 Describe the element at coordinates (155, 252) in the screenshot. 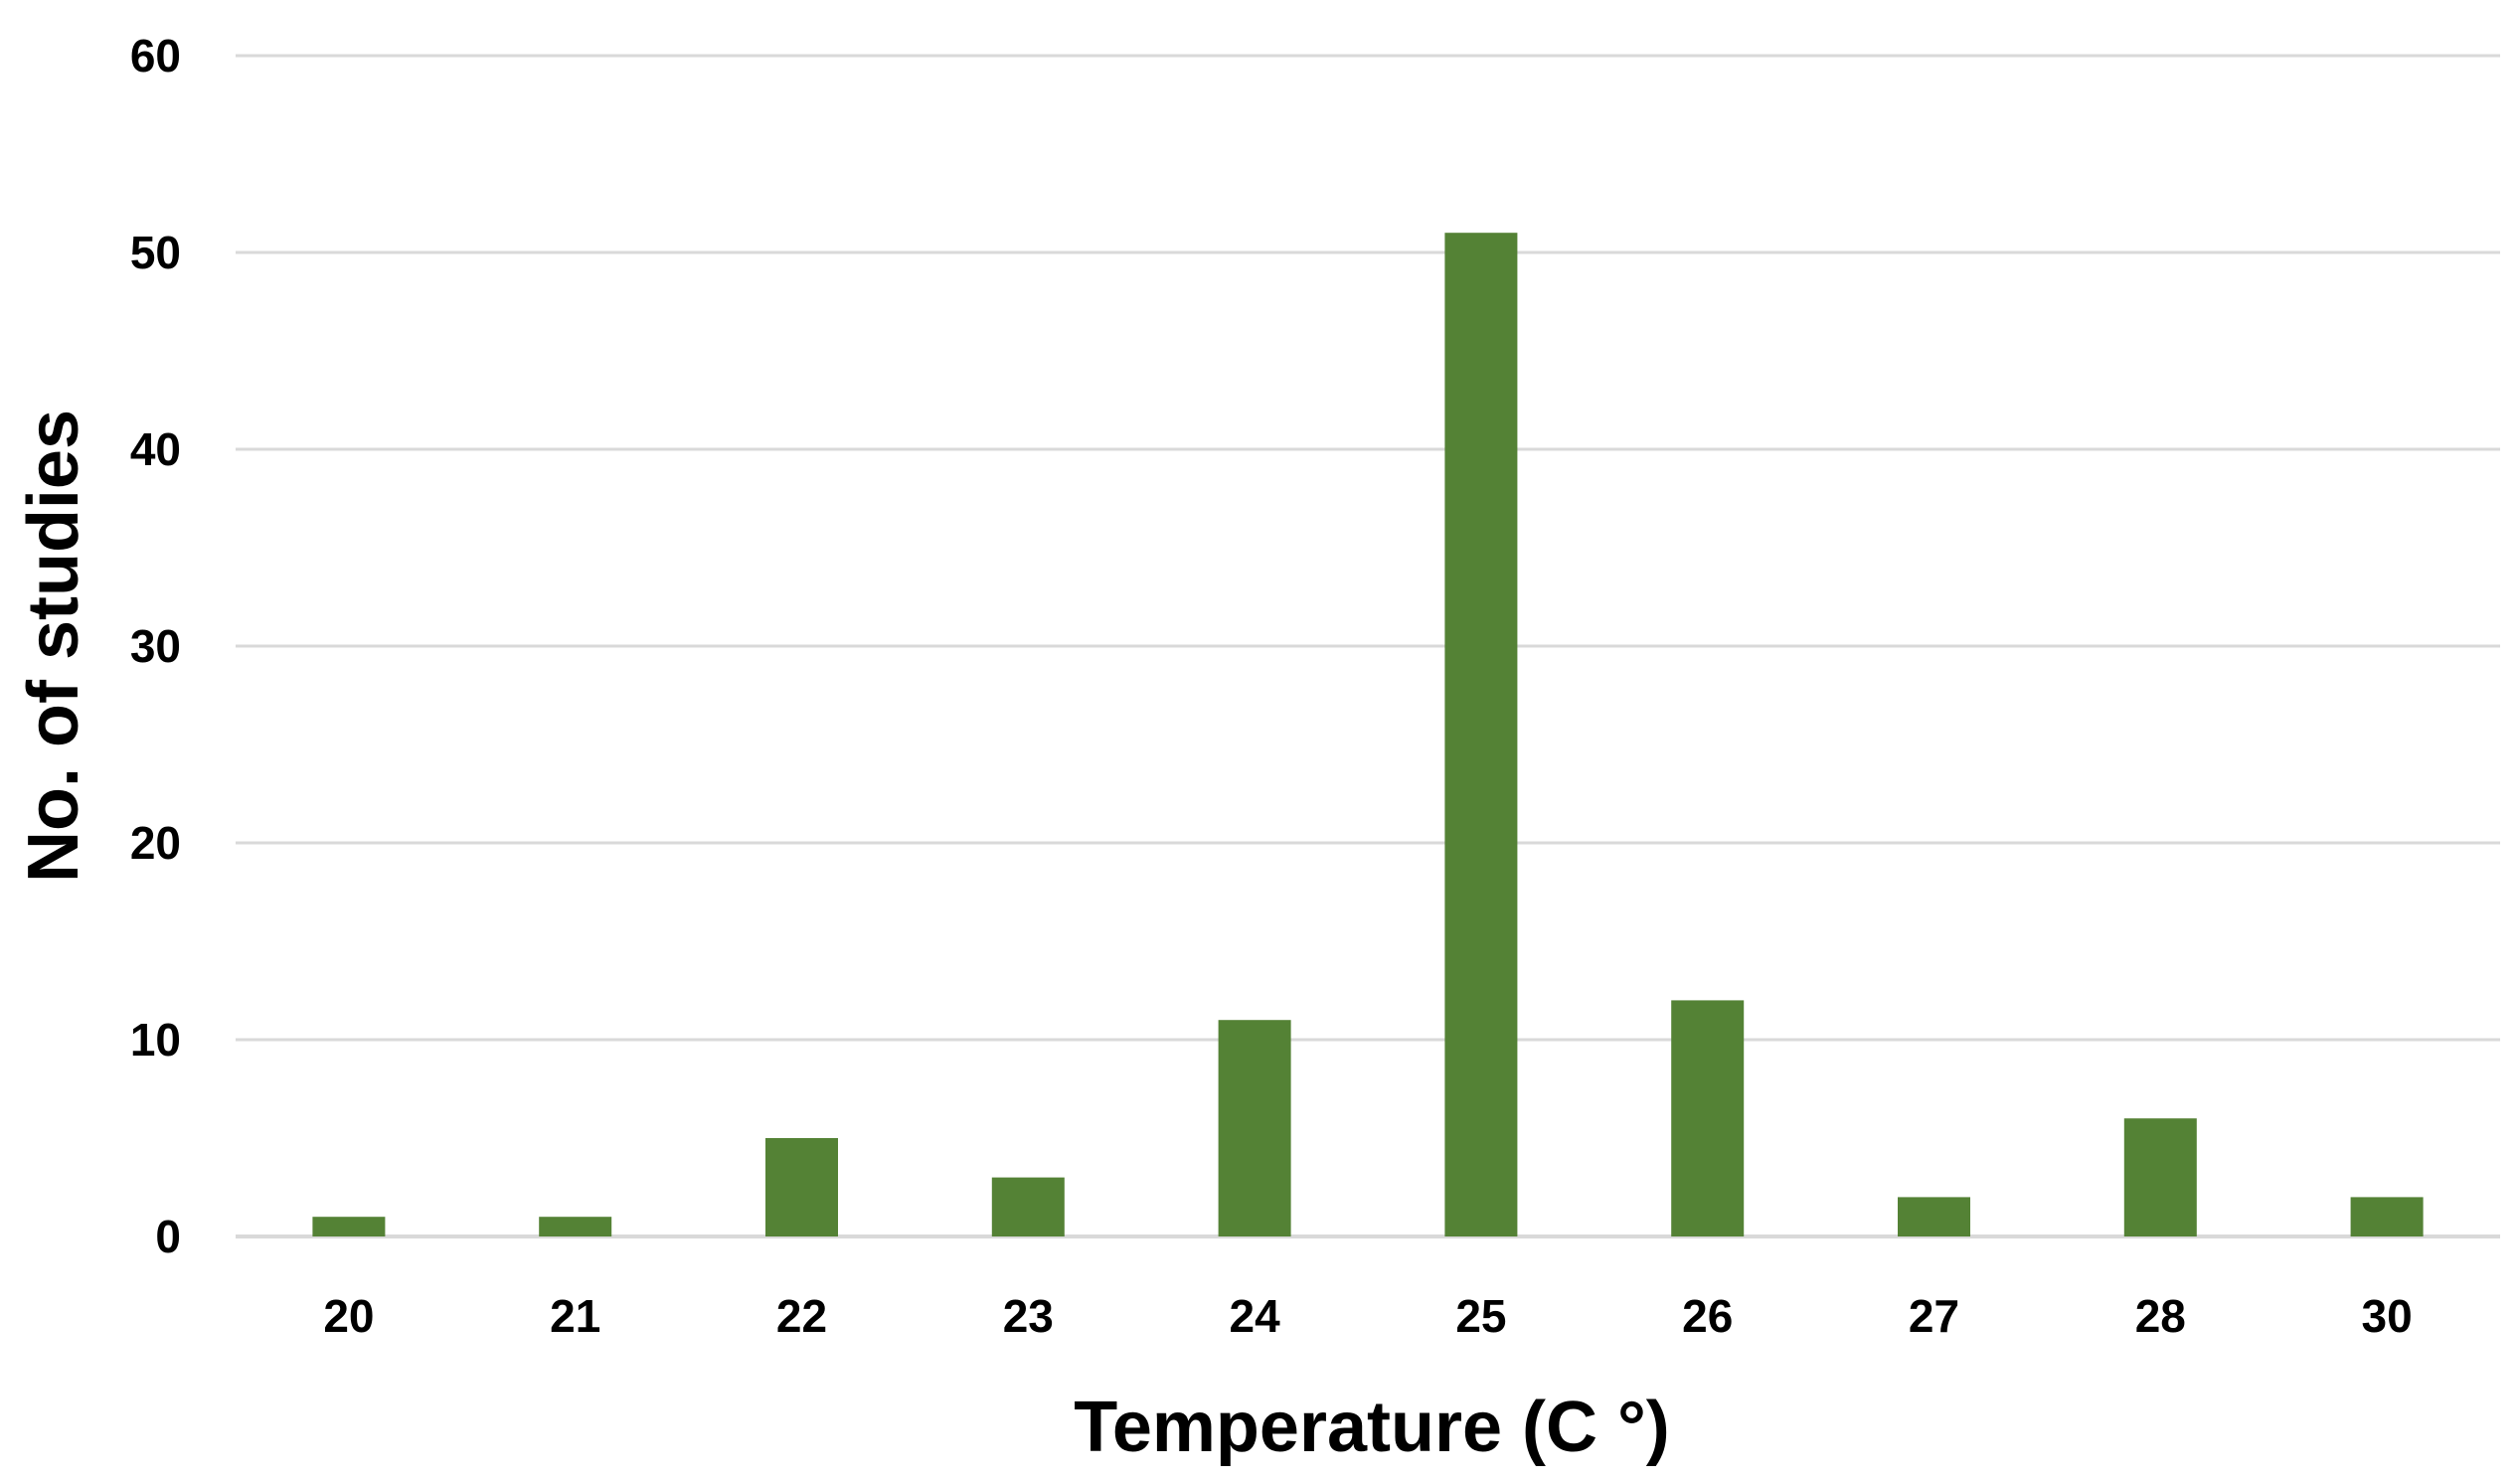

I see `y-tick-label: 50` at that location.